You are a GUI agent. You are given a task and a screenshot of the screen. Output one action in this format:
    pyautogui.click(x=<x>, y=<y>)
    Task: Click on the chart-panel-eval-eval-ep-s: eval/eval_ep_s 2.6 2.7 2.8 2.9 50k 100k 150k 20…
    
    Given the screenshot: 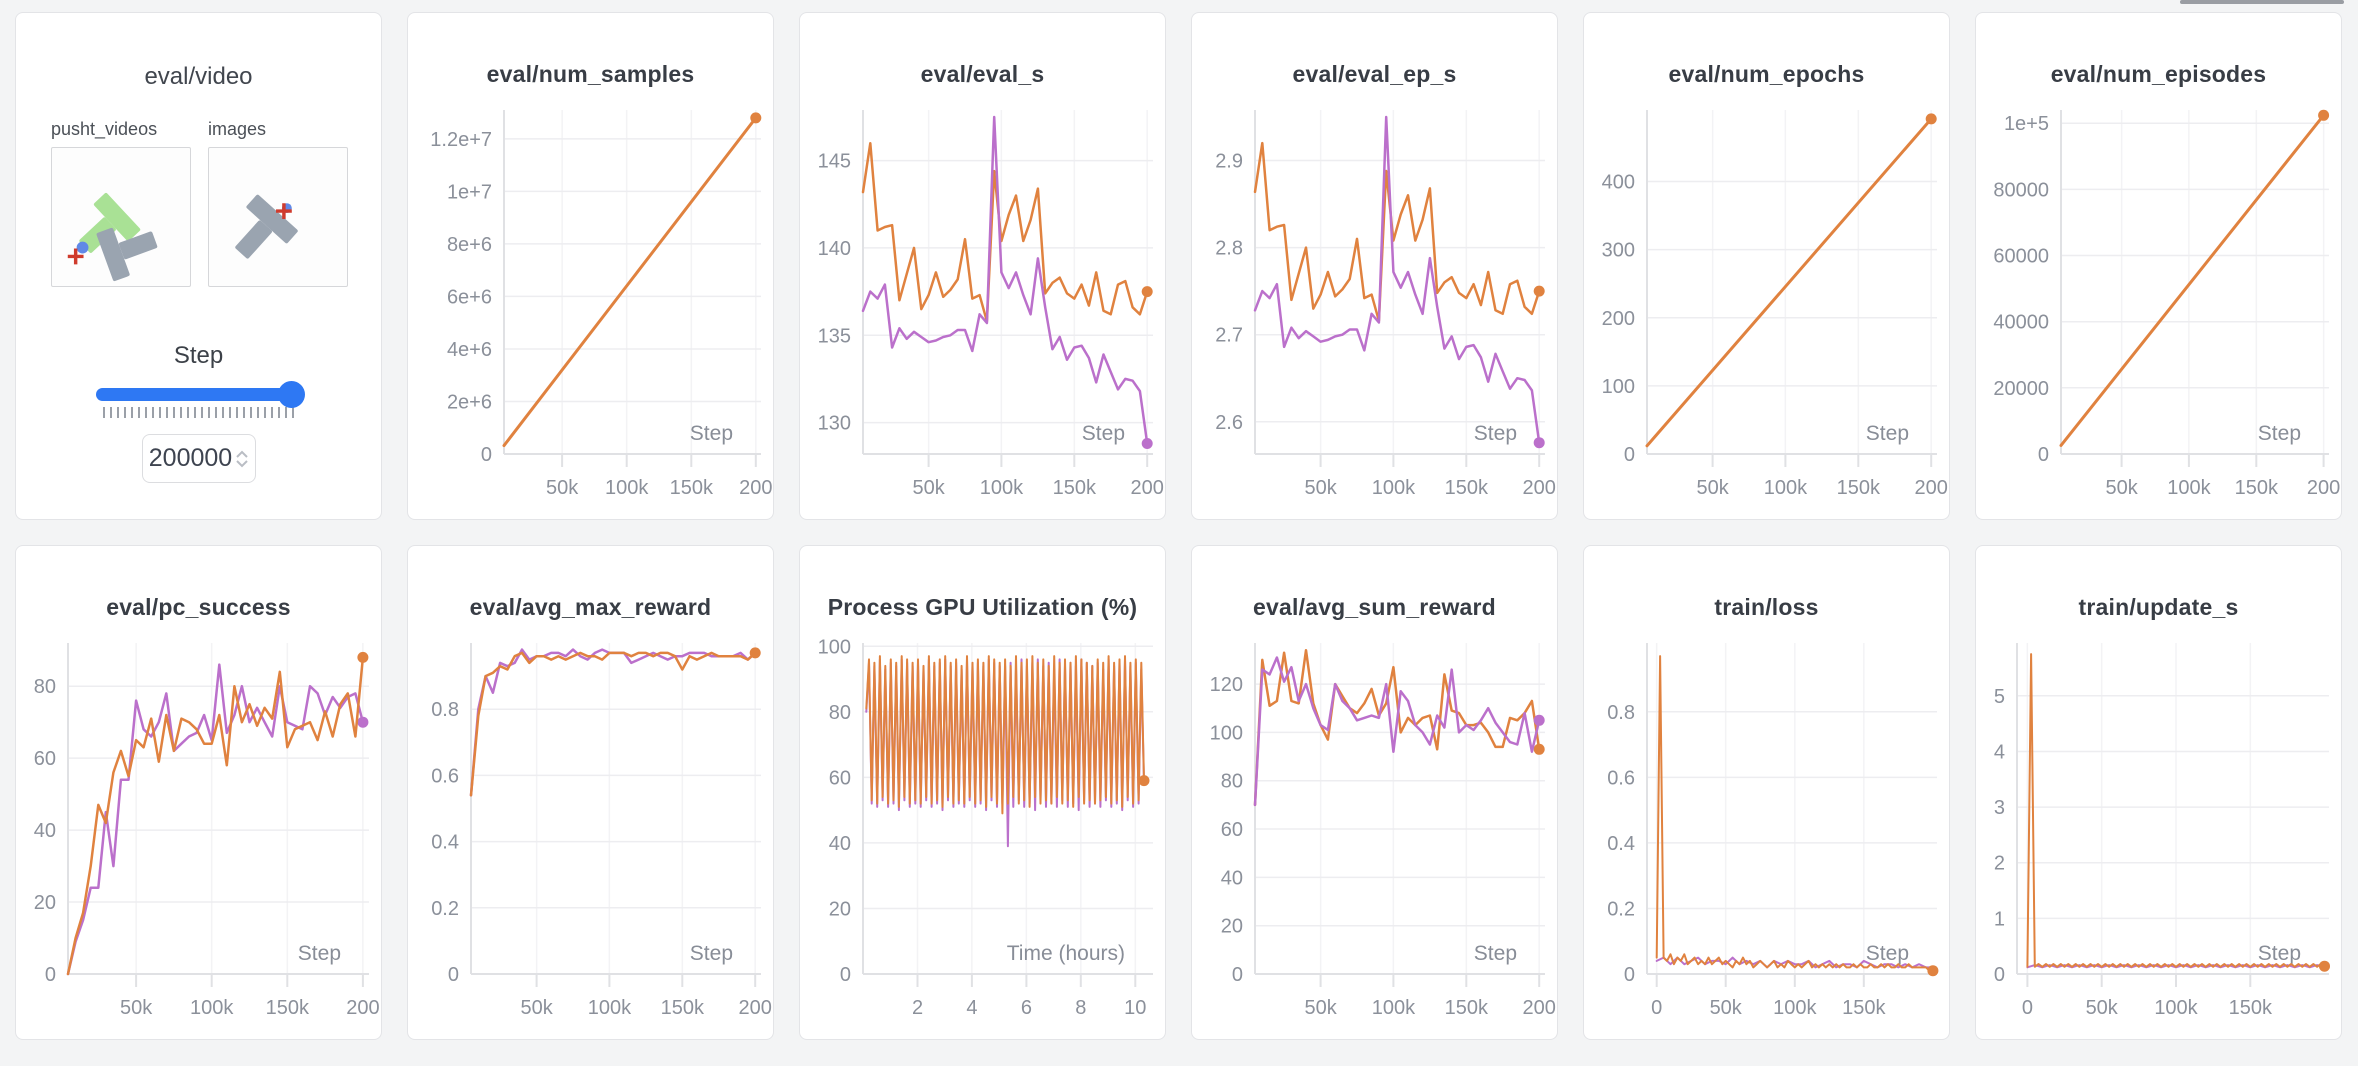 What is the action you would take?
    pyautogui.click(x=1374, y=266)
    